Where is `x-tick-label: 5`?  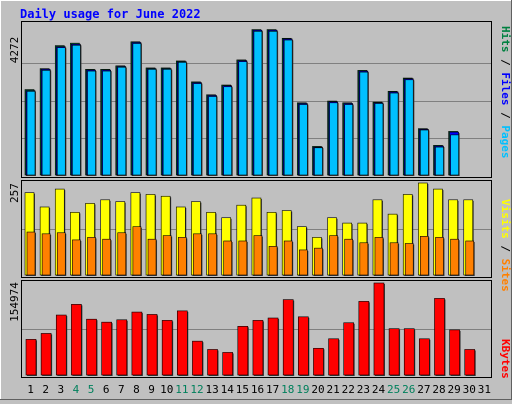
x-tick-label: 5 is located at coordinates (91, 389).